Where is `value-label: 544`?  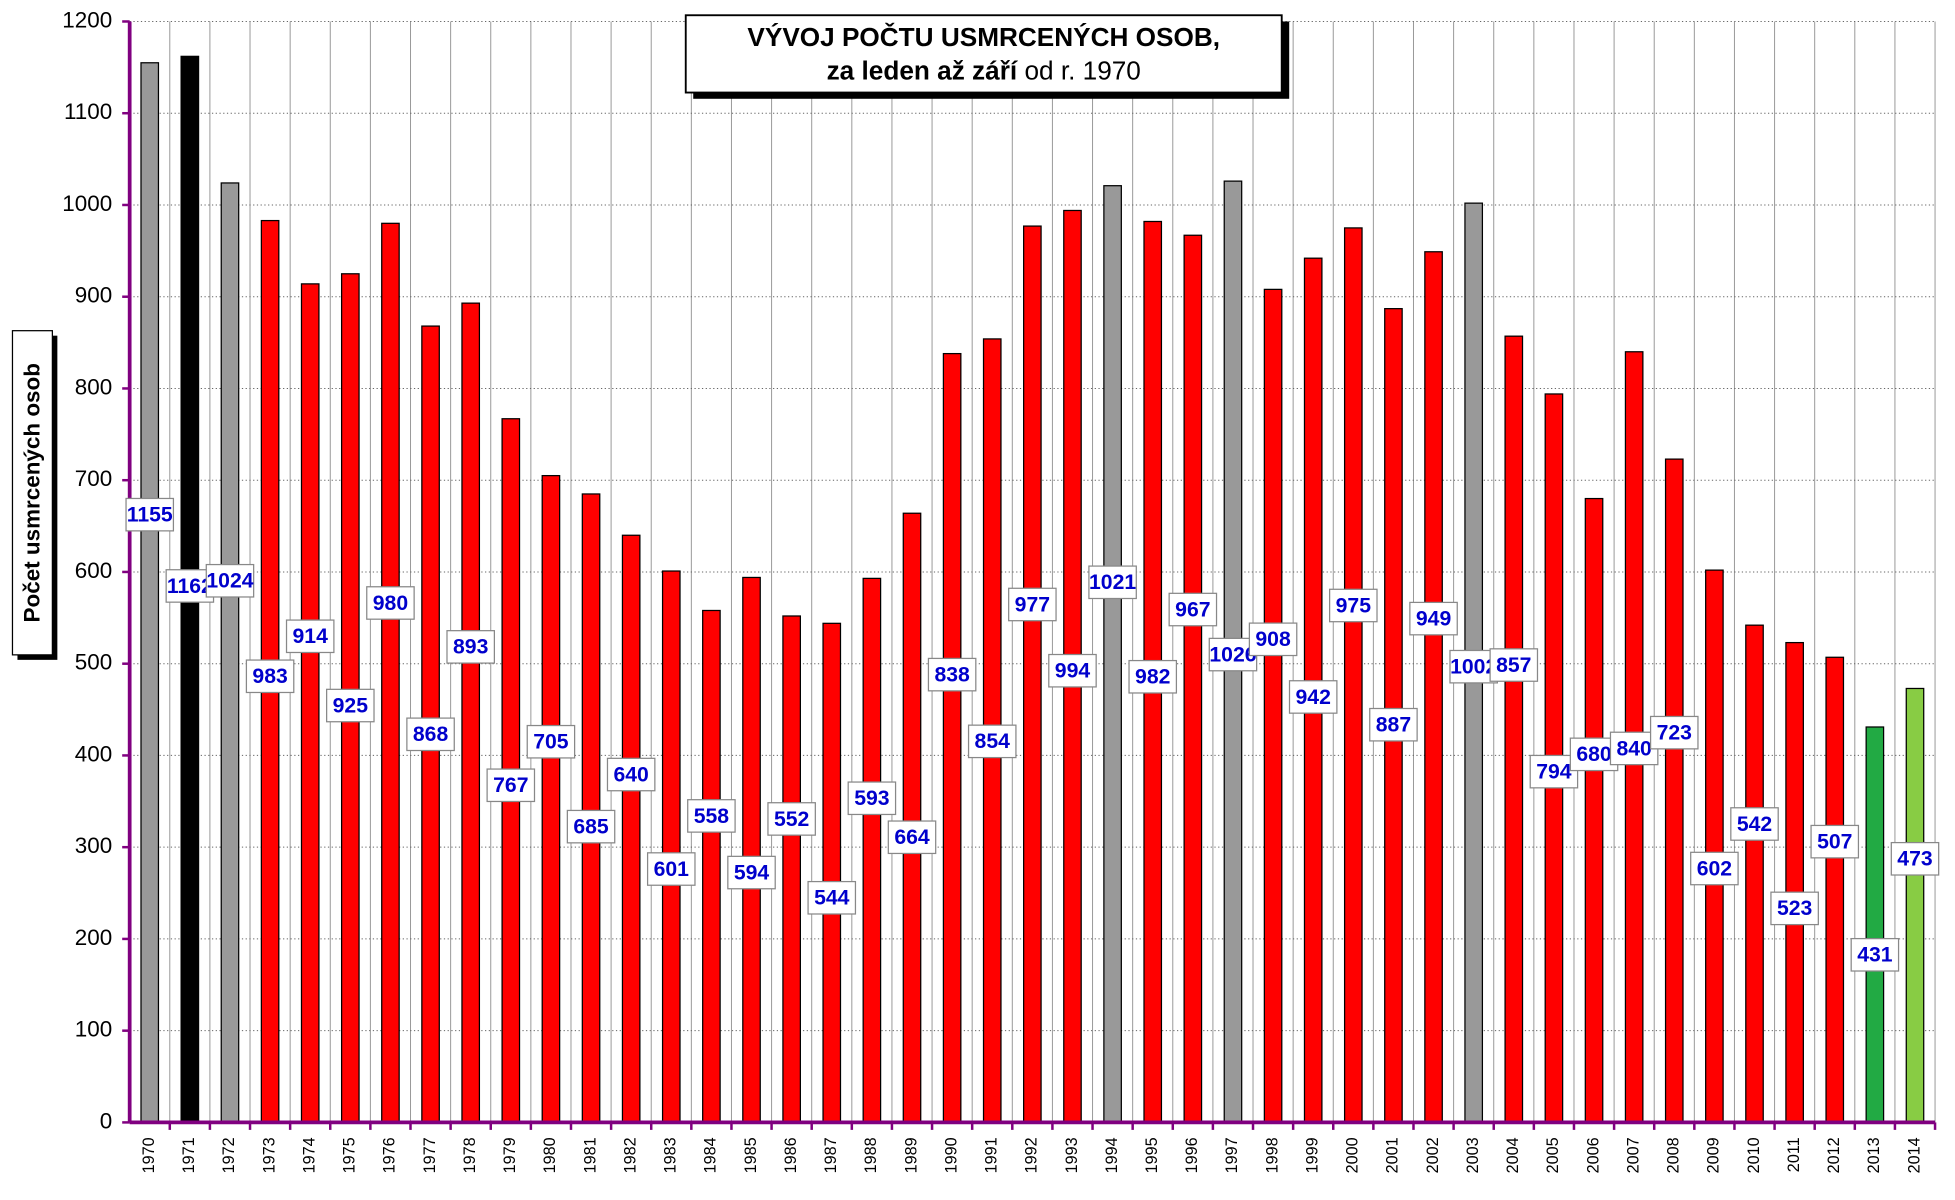
value-label: 544 is located at coordinates (832, 898).